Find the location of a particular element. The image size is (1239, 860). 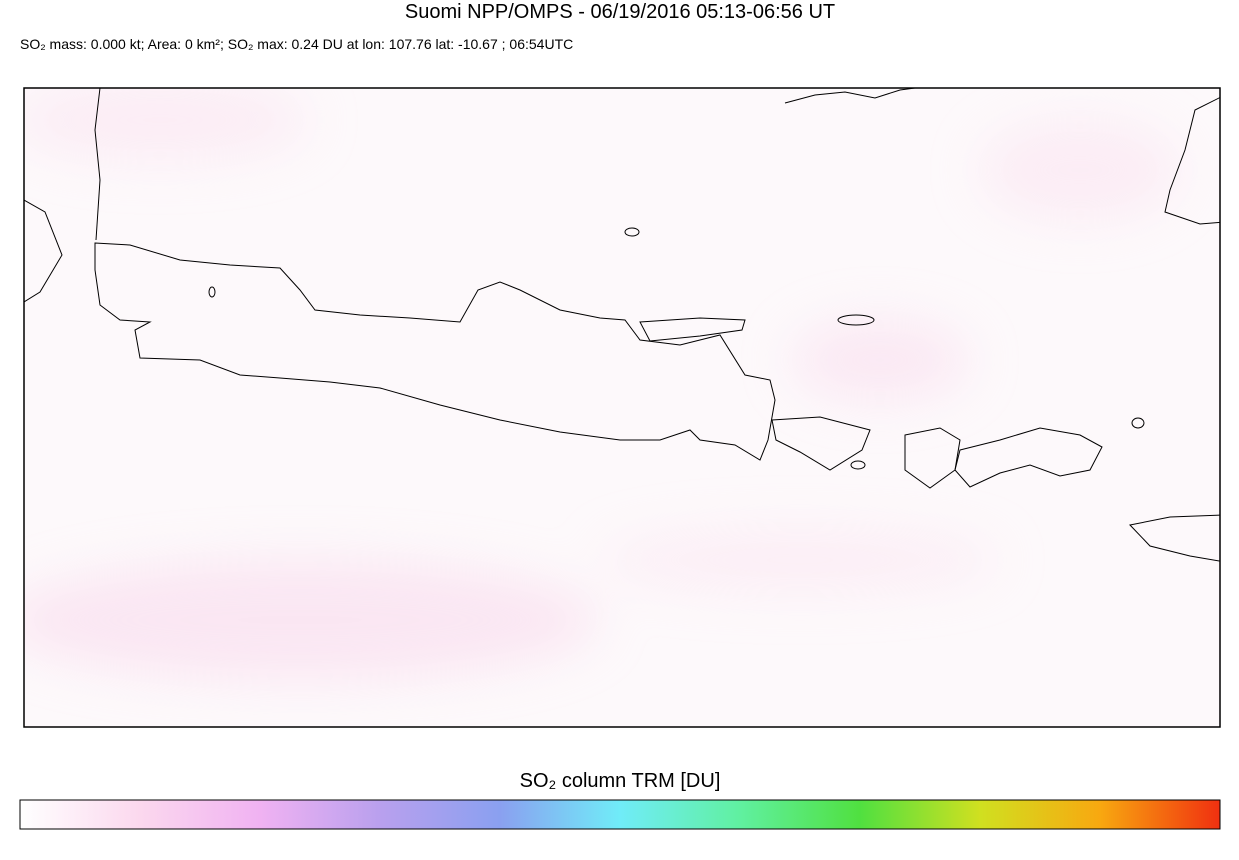

borneo-coast is located at coordinates (851, 96).